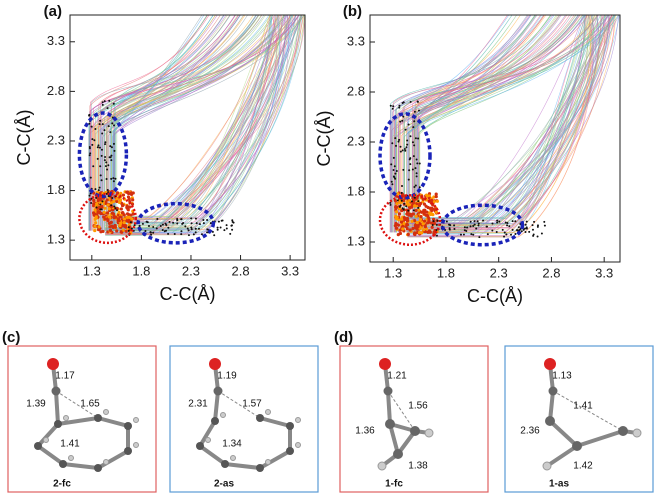 Image resolution: width=661 pixels, height=499 pixels. What do you see at coordinates (92, 270) in the screenshot?
I see `x-tick-label: 1.3` at bounding box center [92, 270].